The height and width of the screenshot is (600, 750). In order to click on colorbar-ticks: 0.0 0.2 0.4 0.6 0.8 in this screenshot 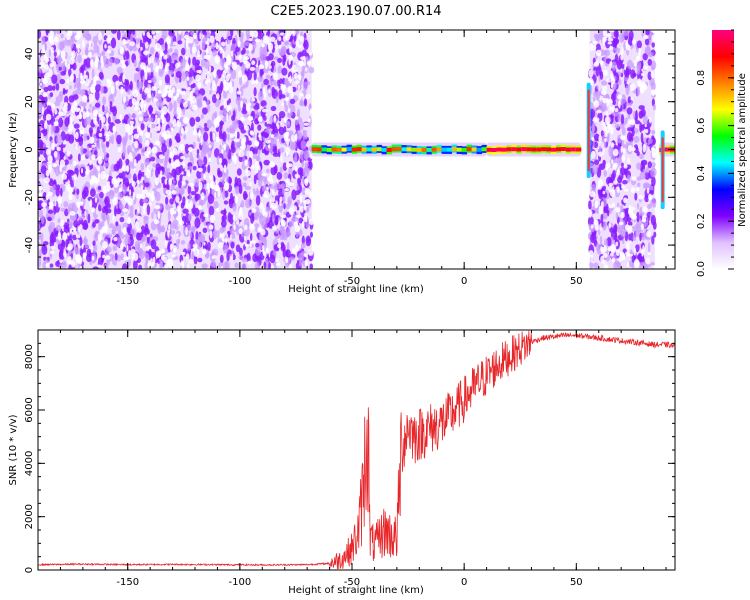, I will do `click(715, 153)`.